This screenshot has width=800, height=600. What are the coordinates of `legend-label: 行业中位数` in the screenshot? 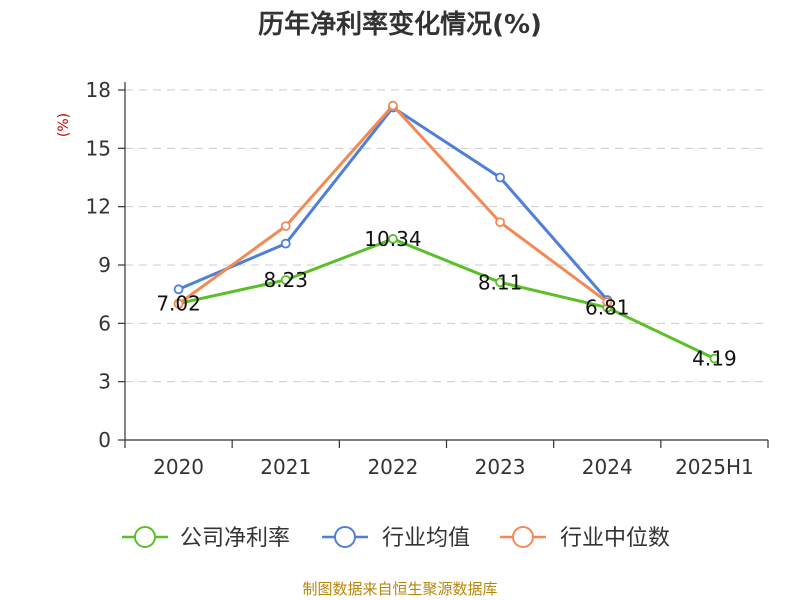 It's located at (615, 538).